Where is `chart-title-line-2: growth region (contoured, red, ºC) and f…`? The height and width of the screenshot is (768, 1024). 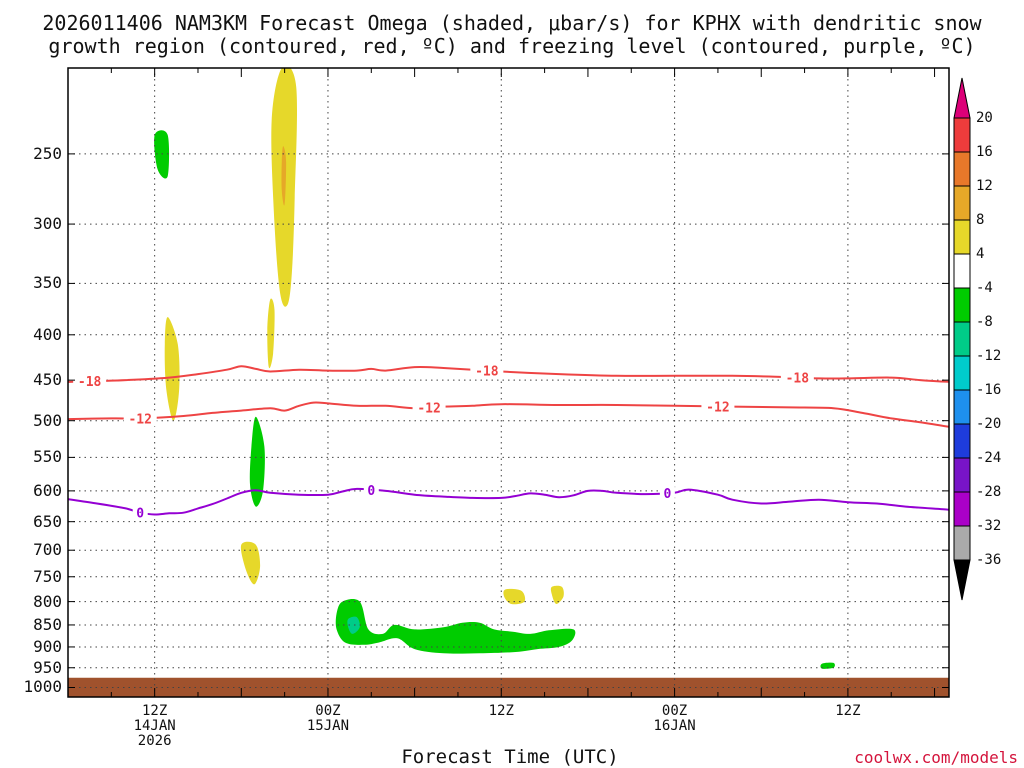
chart-title-line-2: growth region (contoured, red, ºC) and f… is located at coordinates (512, 46).